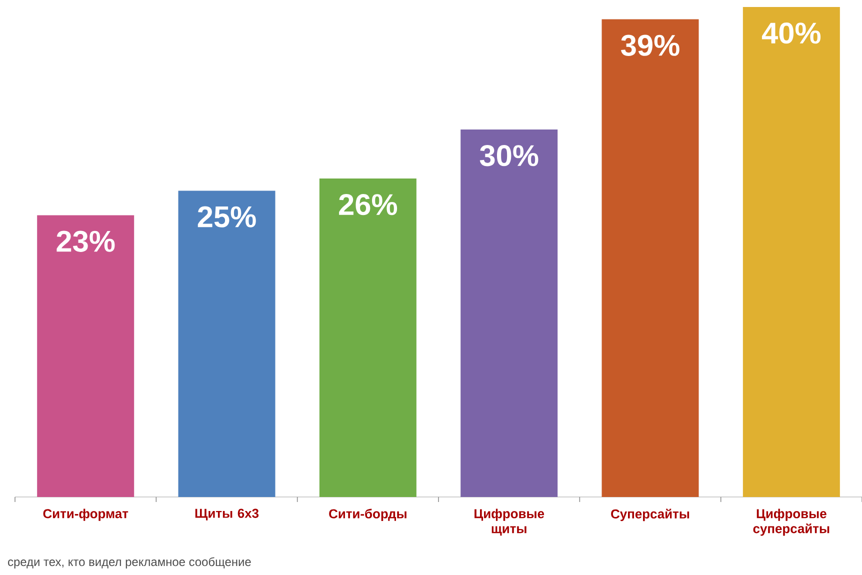 This screenshot has height=575, width=862. I want to click on x-tick-label: Цифровые суперсайты, so click(791, 522).